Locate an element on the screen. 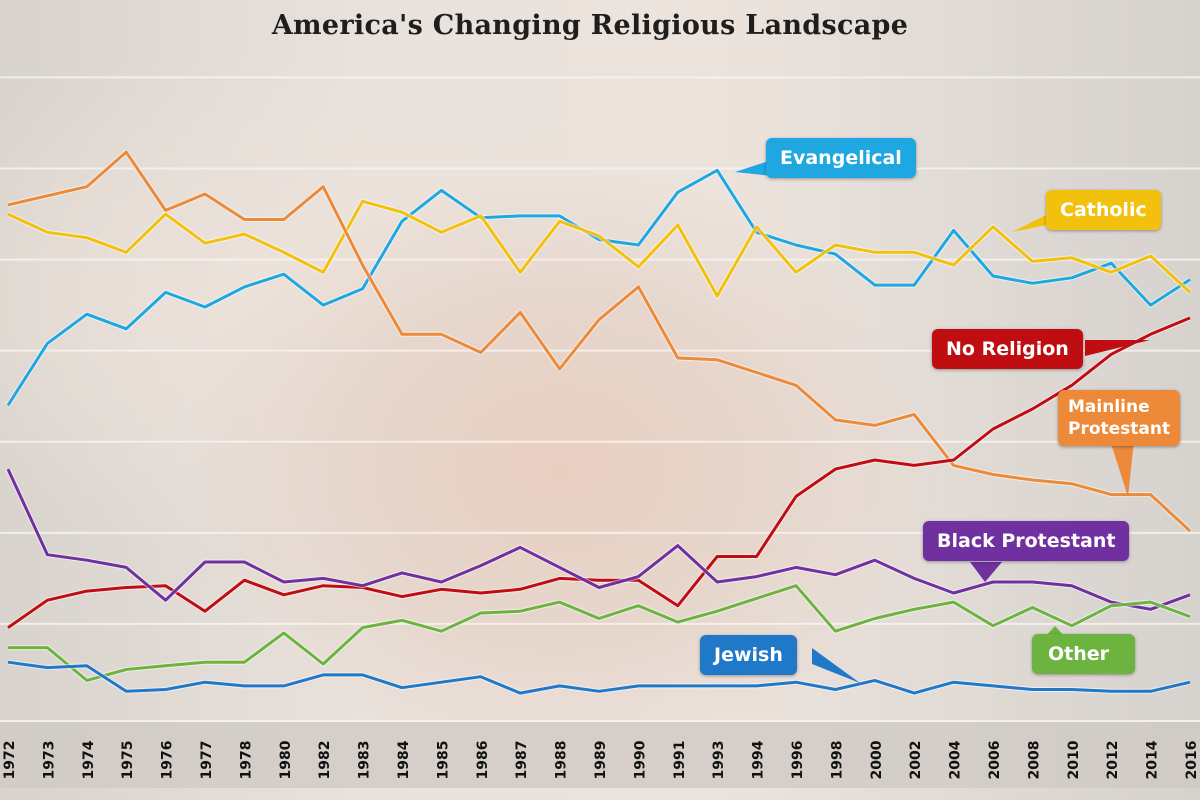 This screenshot has width=1200, height=800. x-tick-label: 1994 is located at coordinates (759, 759).